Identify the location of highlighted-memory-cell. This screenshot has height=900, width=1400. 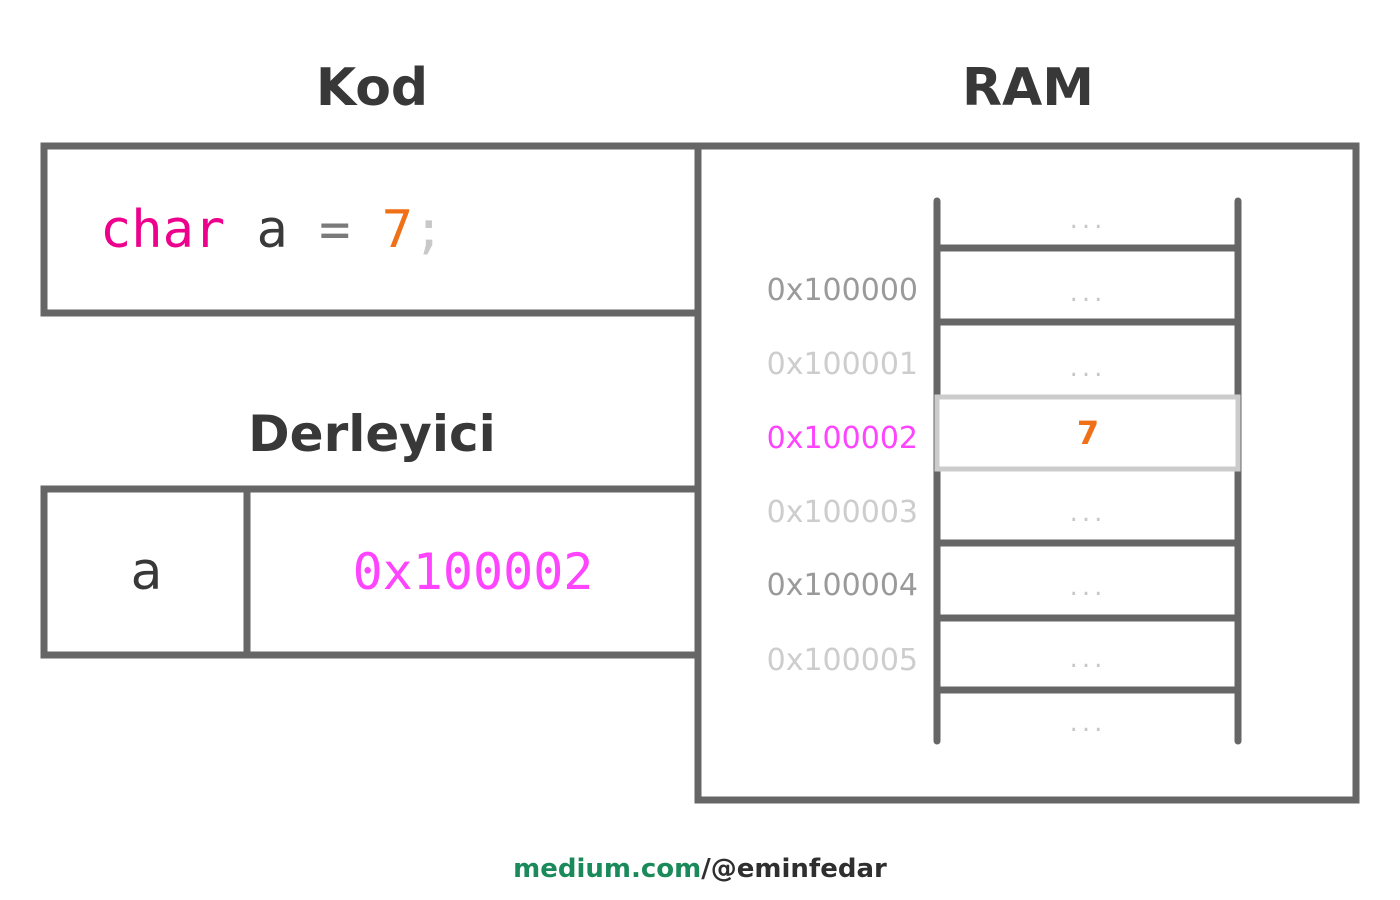
(1087, 433).